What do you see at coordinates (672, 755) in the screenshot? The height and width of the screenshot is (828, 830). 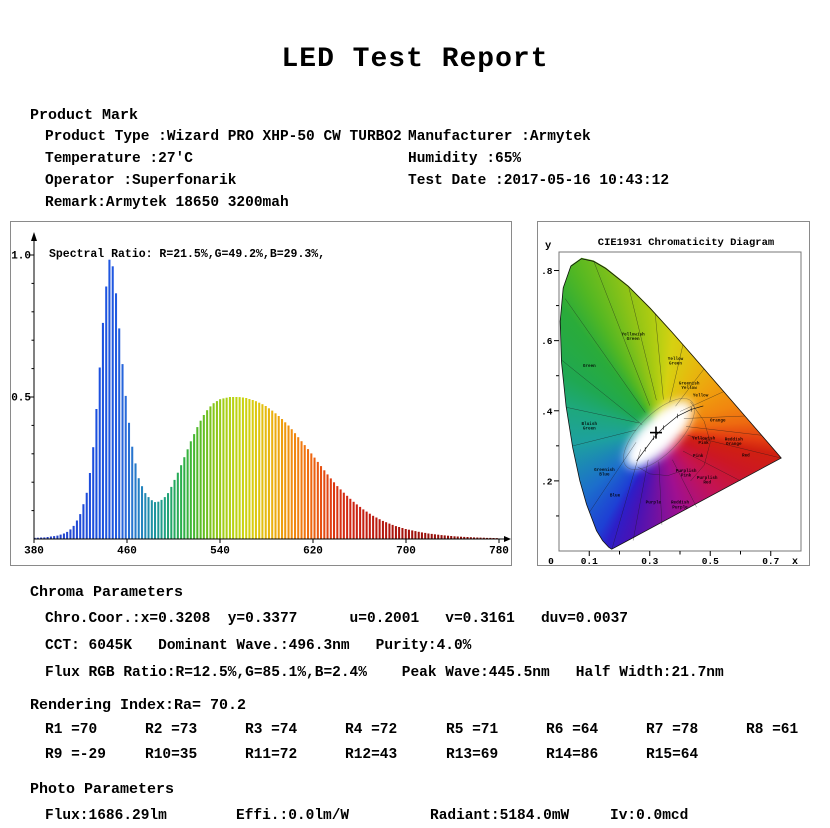 I see `cri-value: R15=64` at bounding box center [672, 755].